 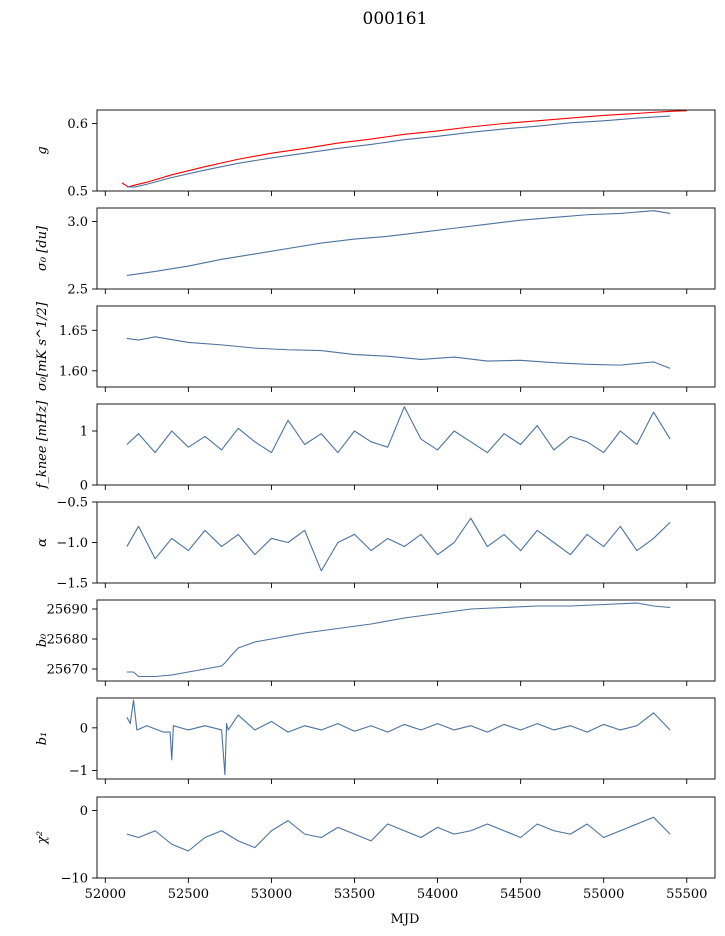 I want to click on panel-7-ylabel: b₁, so click(x=42, y=739).